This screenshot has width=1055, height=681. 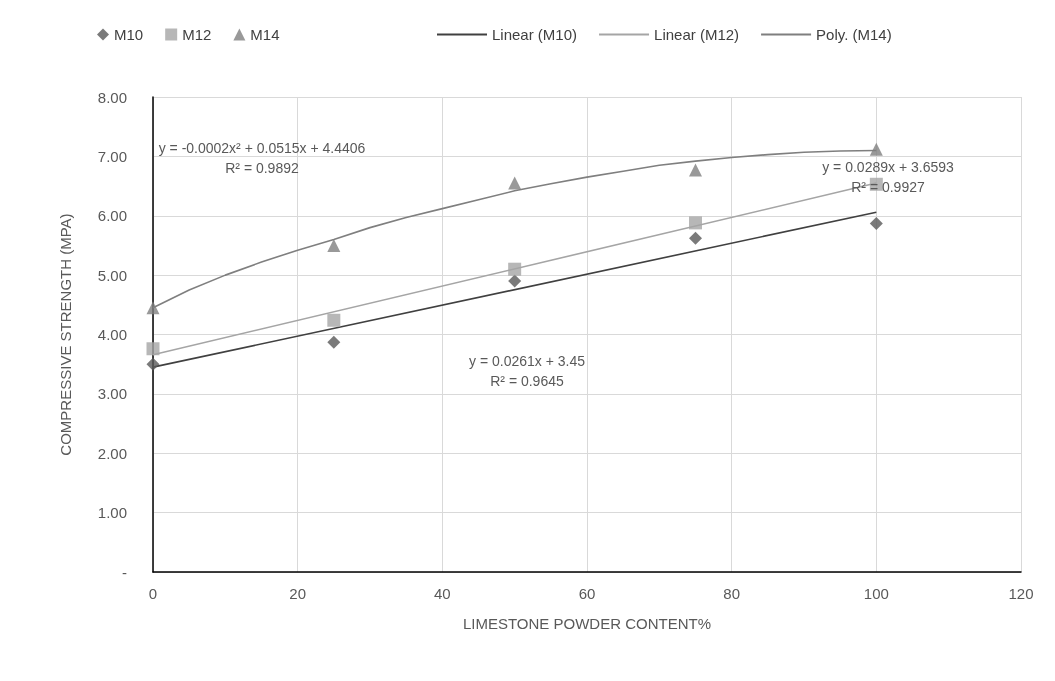 I want to click on y-tick-label: 2.00, so click(x=112, y=453).